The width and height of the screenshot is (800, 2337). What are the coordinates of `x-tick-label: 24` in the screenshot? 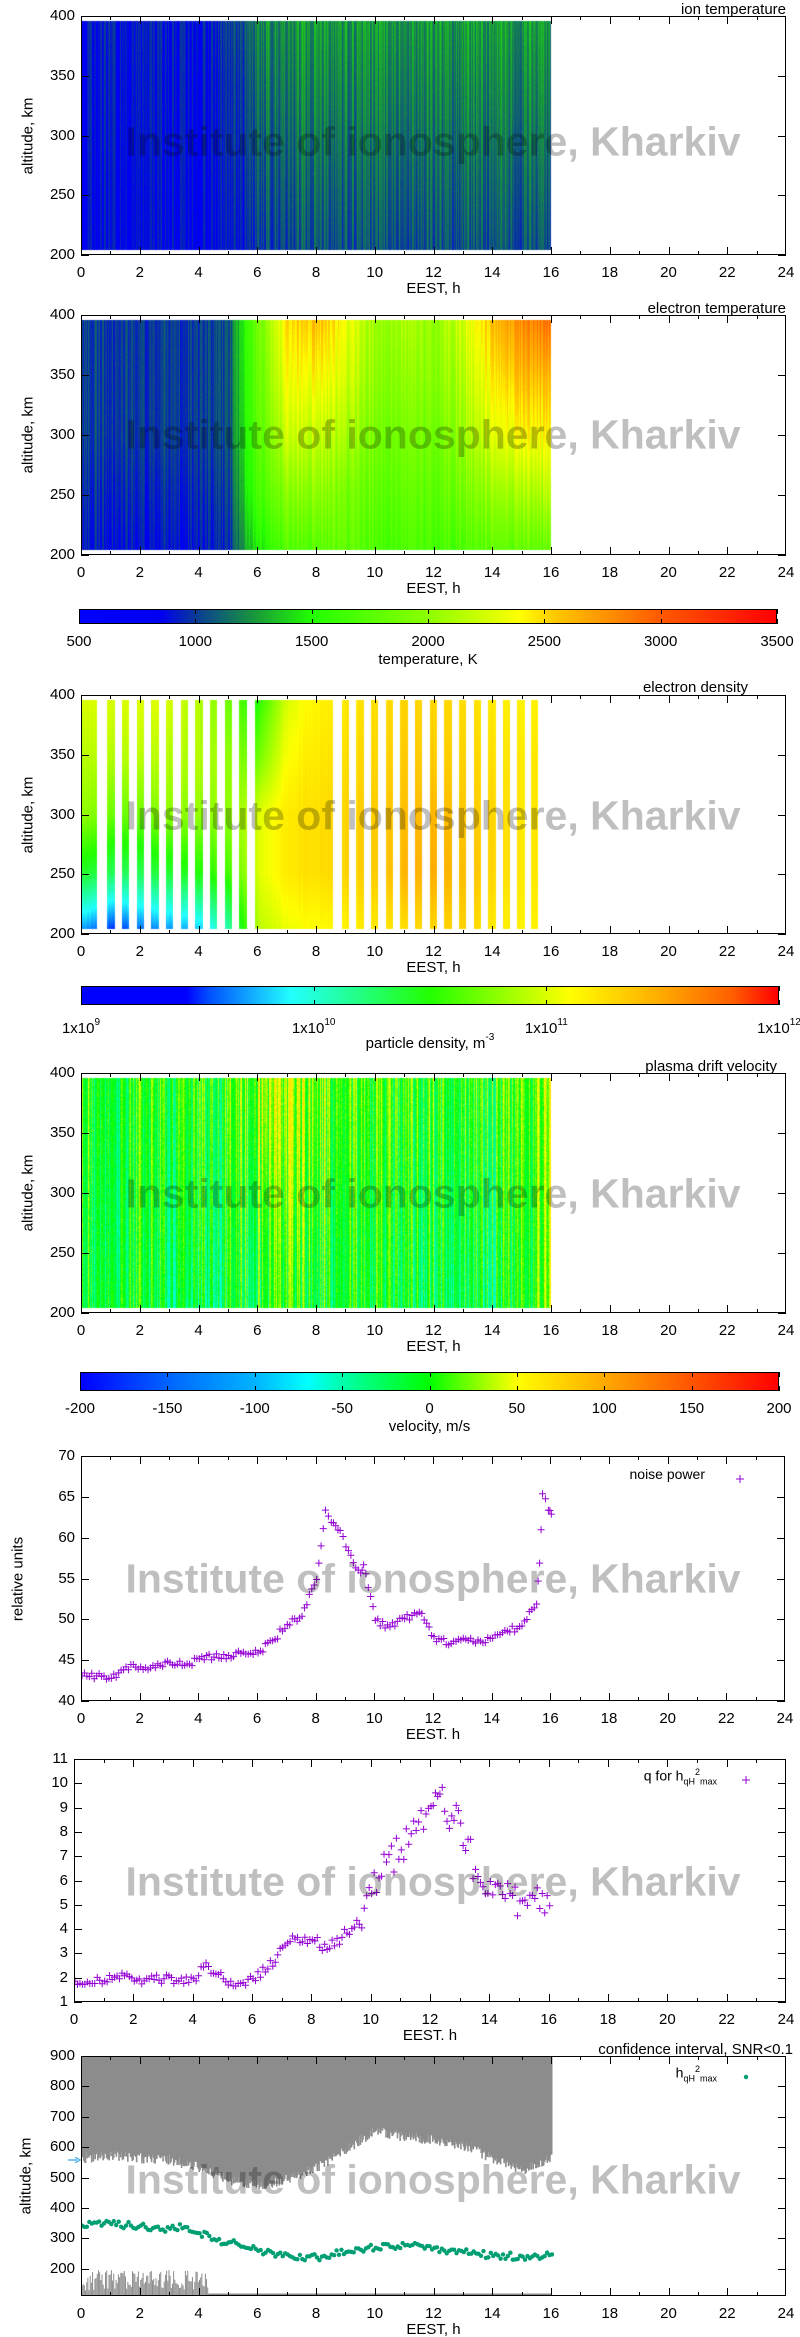 It's located at (786, 572).